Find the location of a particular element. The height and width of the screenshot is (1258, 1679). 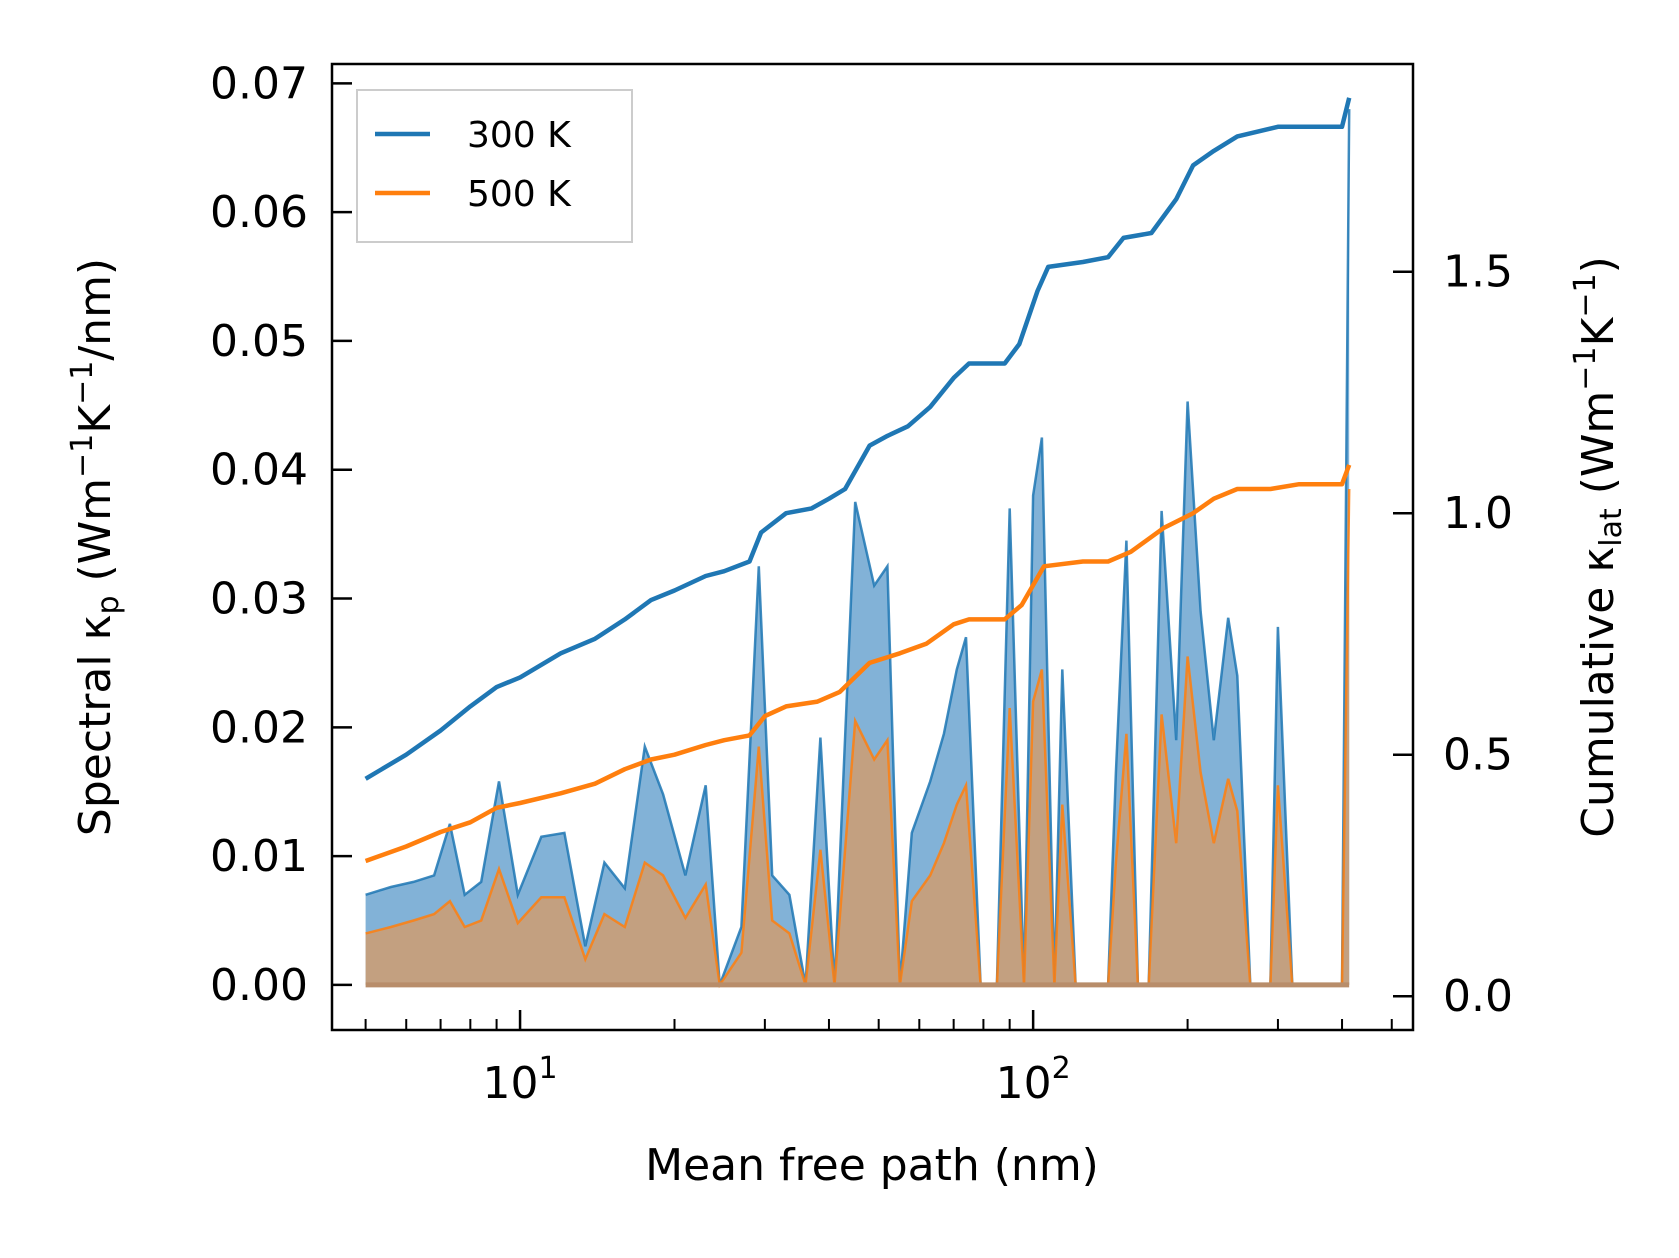

y-left-tick-label: 0.06 is located at coordinates (259, 212).